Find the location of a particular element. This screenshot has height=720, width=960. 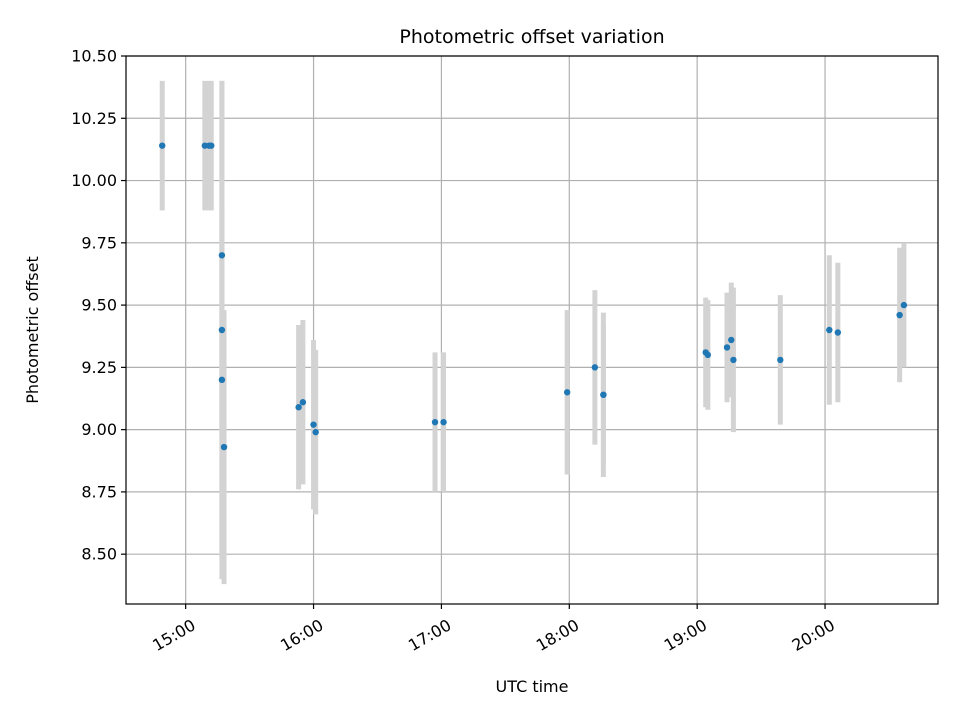

y-tick-label: 10.00 is located at coordinates (94, 180).